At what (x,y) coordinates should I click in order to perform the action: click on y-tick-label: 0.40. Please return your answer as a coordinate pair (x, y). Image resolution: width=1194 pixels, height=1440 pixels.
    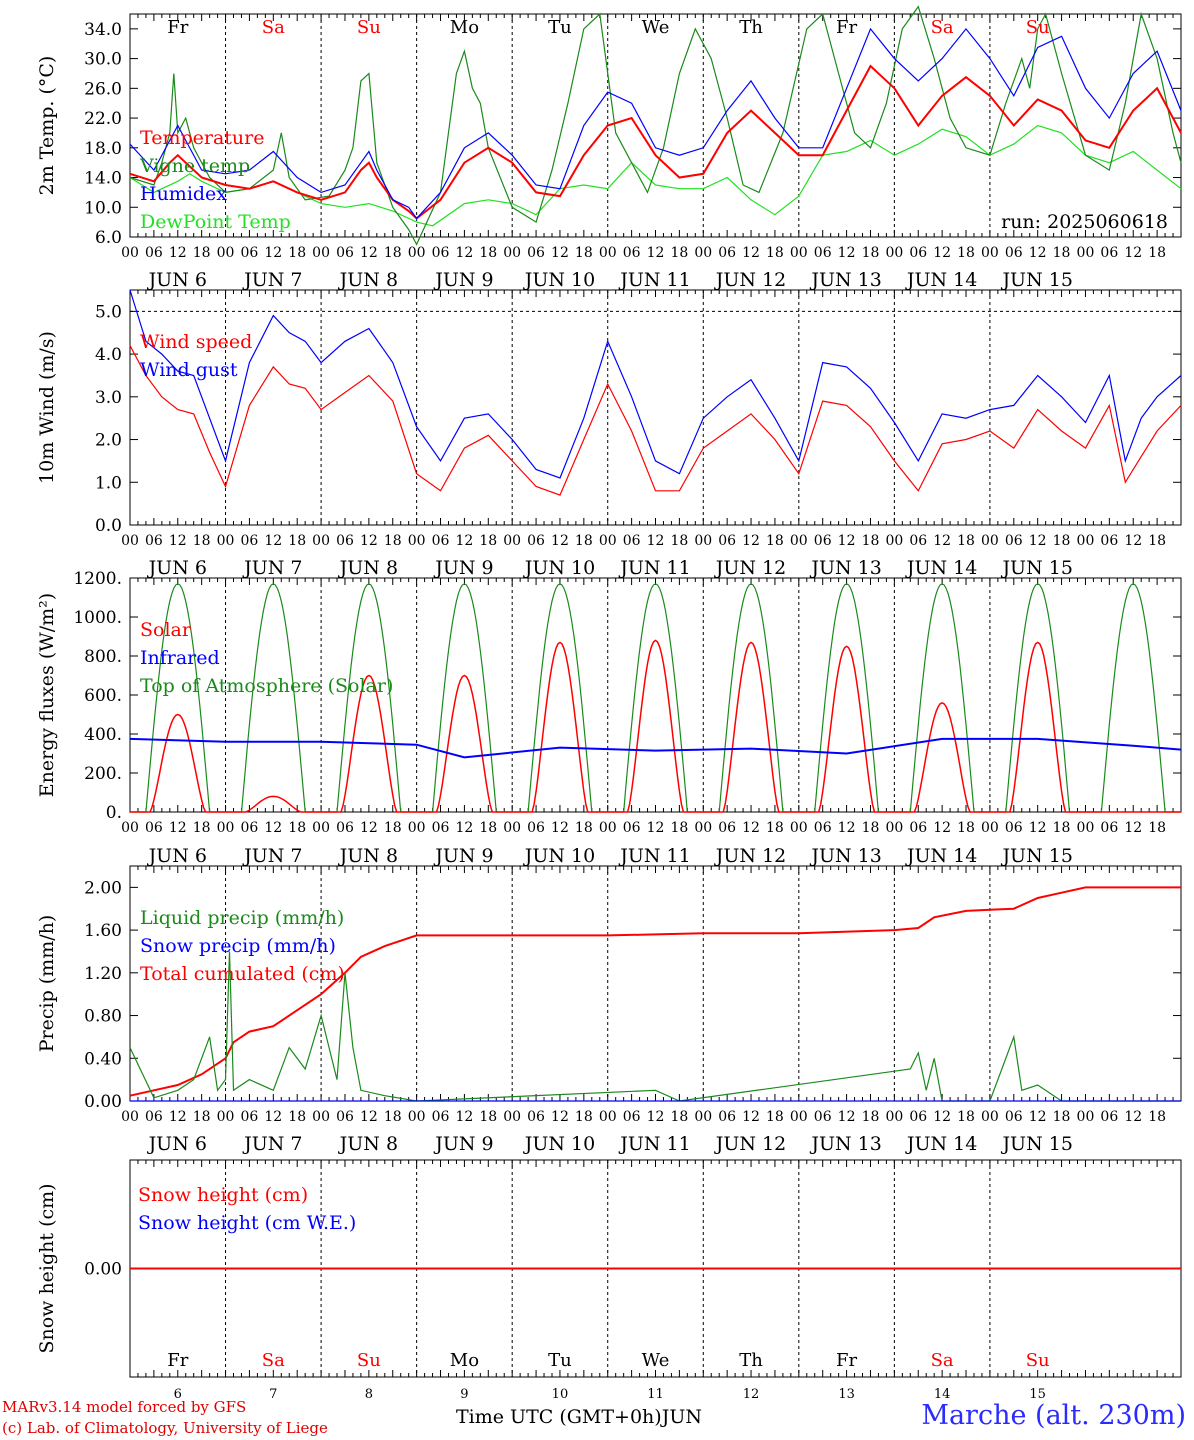
    Looking at the image, I should click on (103, 1059).